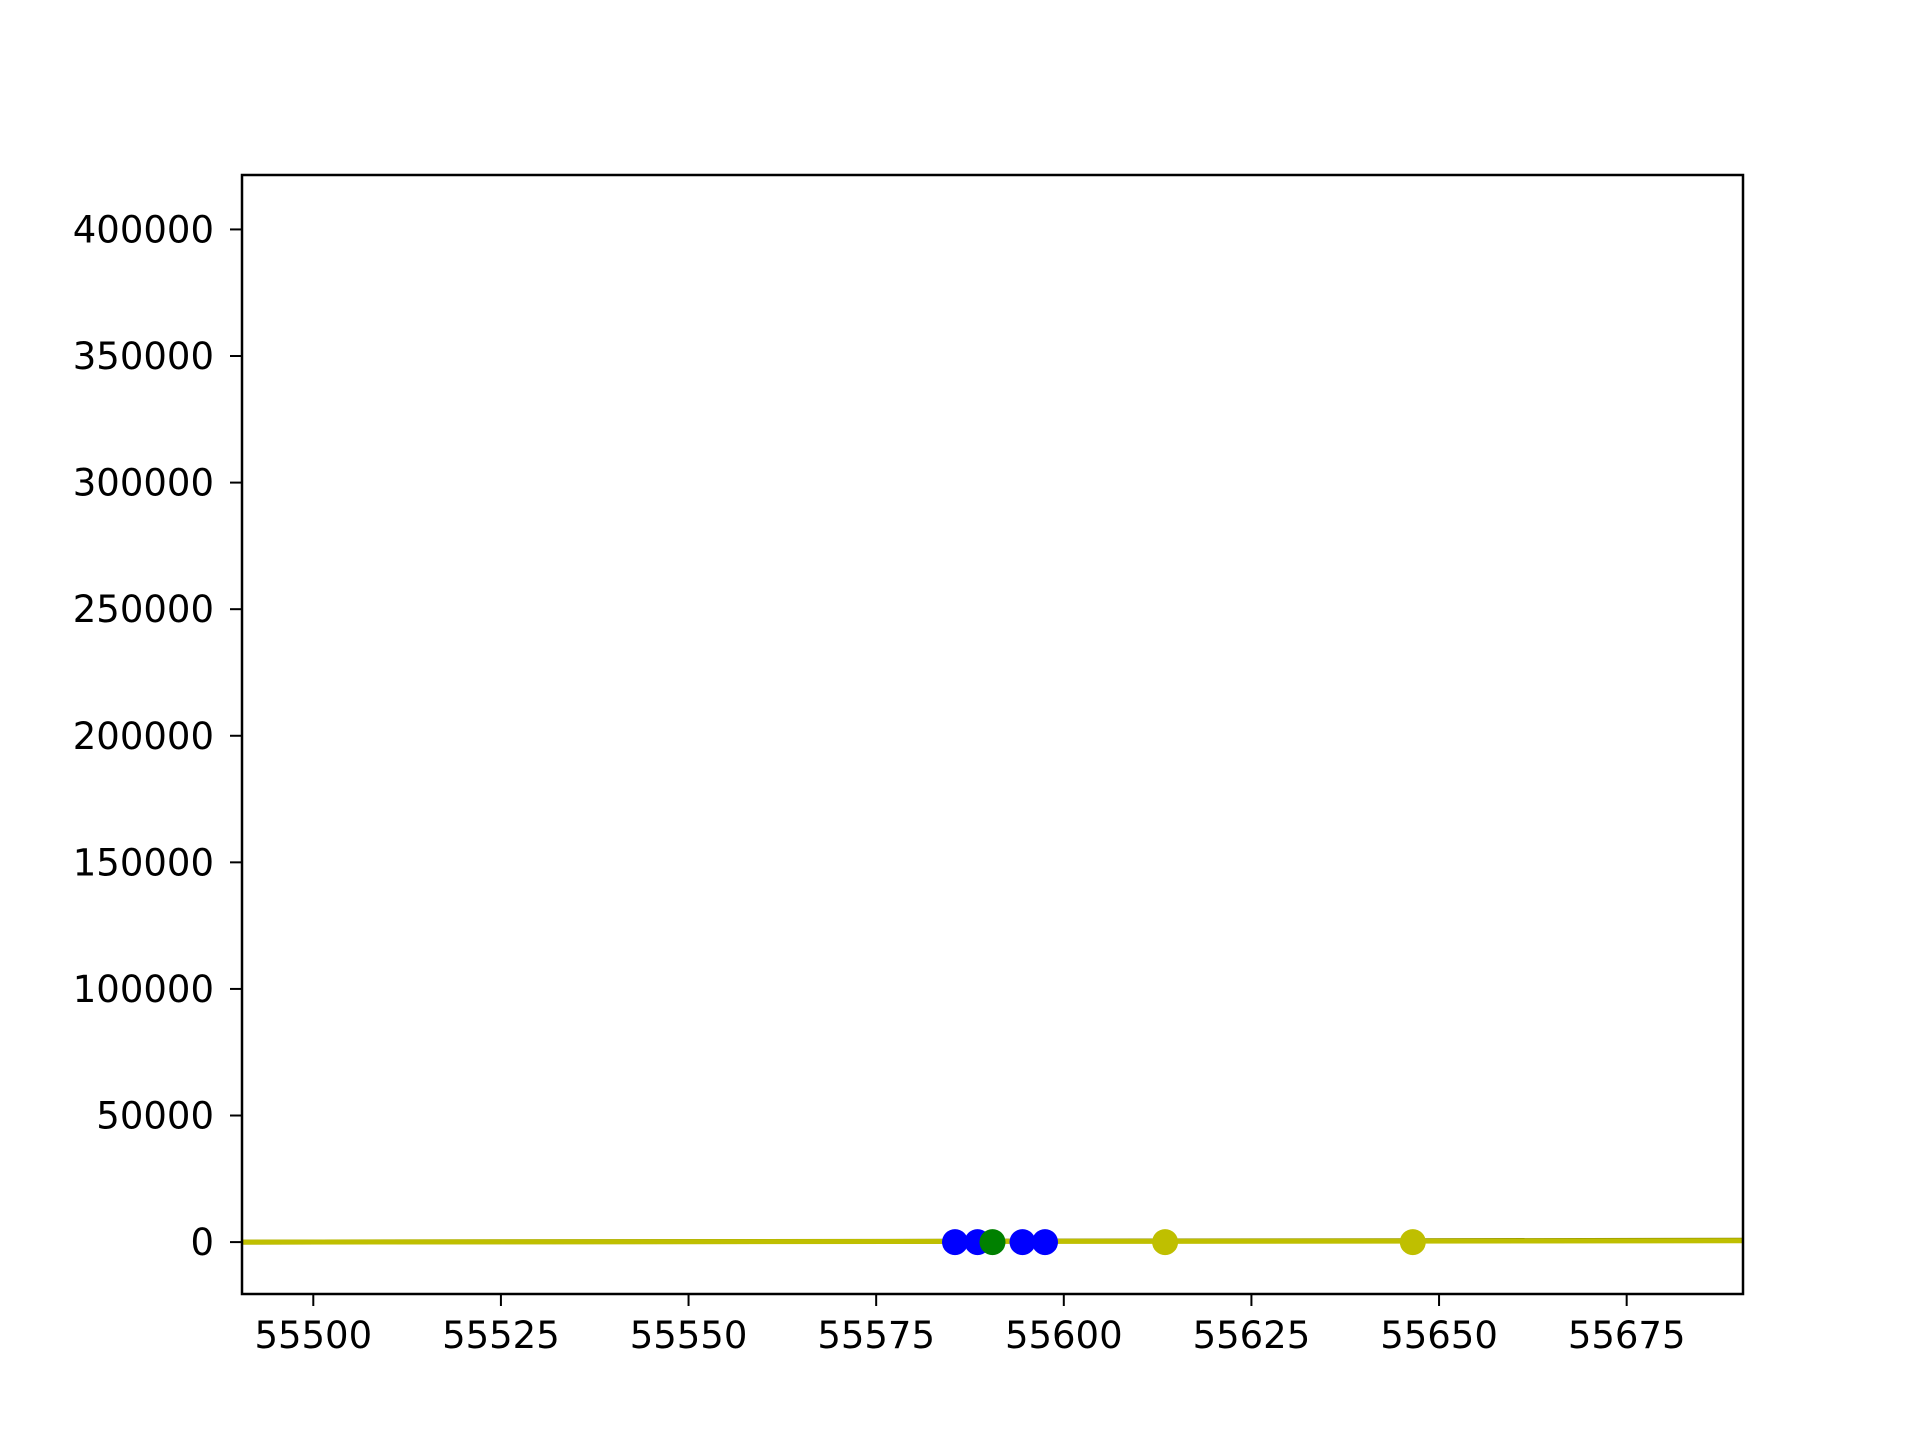 This screenshot has height=1440, width=1920. I want to click on y-tick-label: 400000, so click(143, 229).